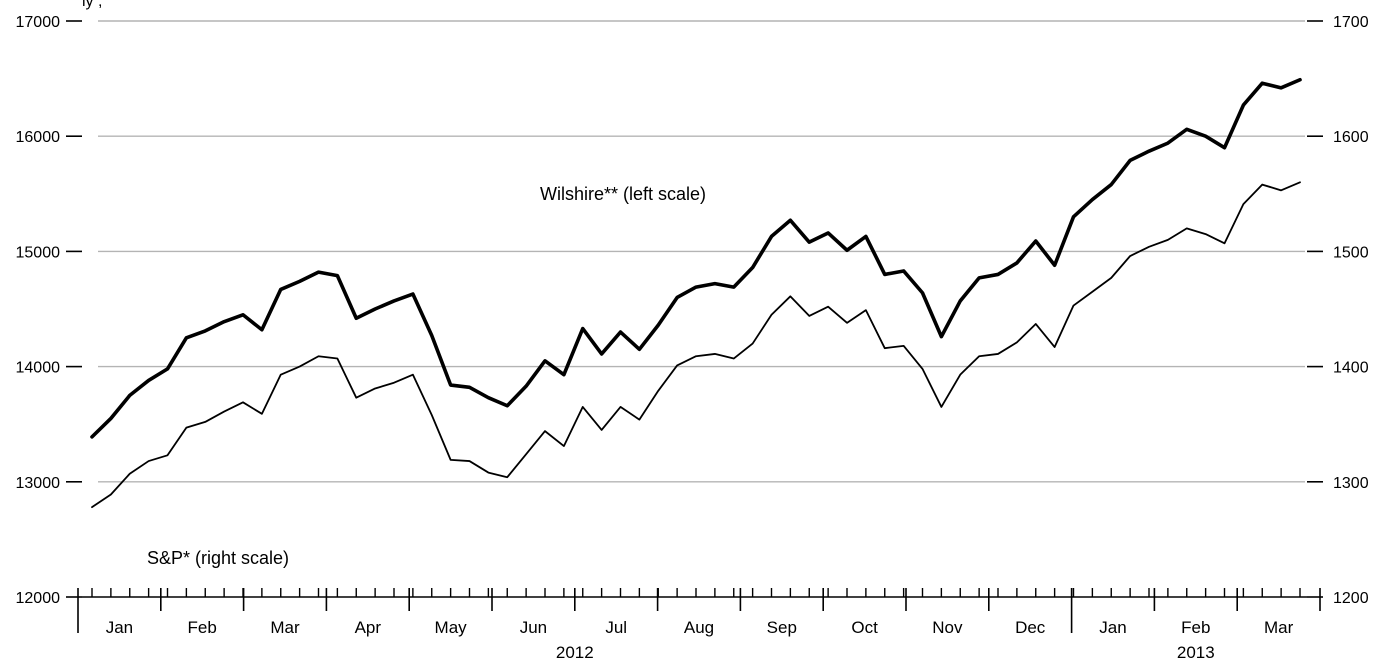 The height and width of the screenshot is (665, 1385). I want to click on left-axis-tick-label: 14000, so click(38, 368).